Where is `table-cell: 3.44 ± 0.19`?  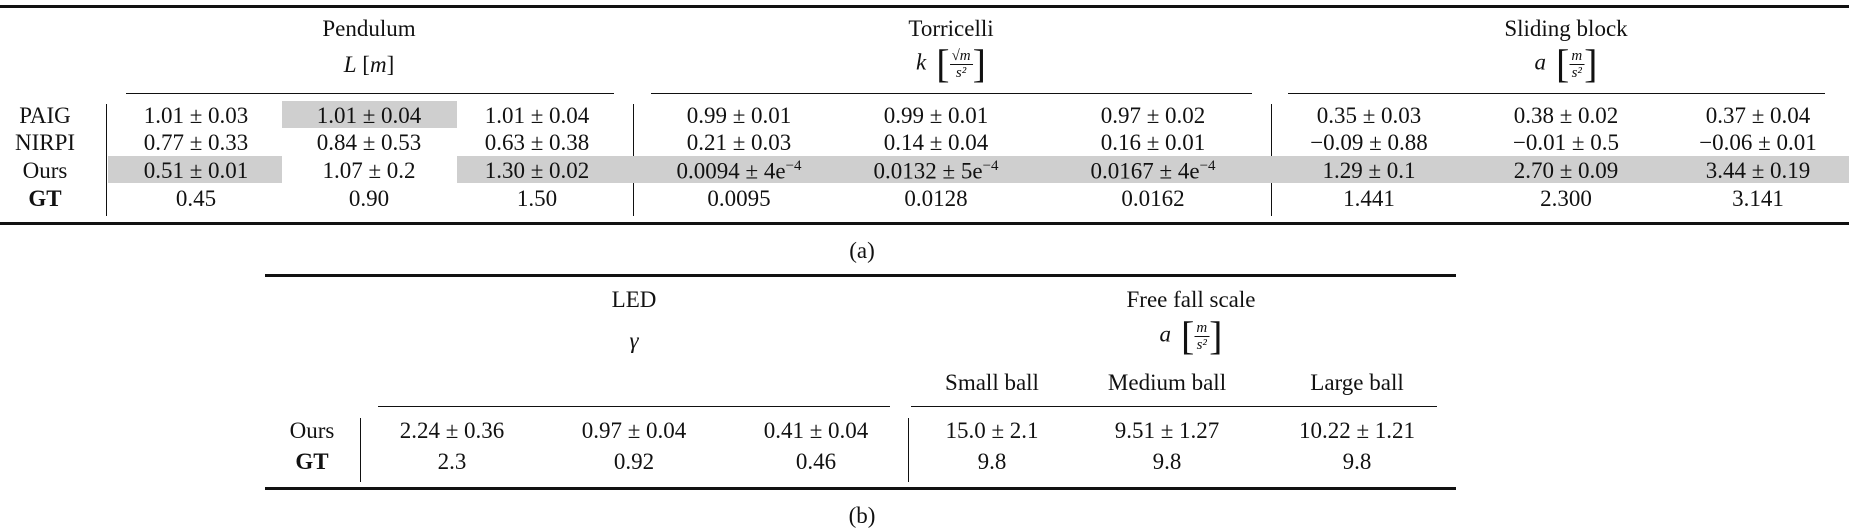 table-cell: 3.44 ± 0.19 is located at coordinates (1758, 171).